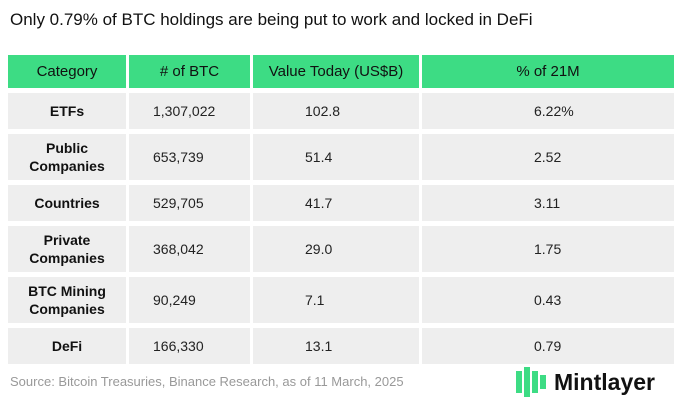 This screenshot has width=680, height=408. I want to click on value-cell: 7.1, so click(337, 300).